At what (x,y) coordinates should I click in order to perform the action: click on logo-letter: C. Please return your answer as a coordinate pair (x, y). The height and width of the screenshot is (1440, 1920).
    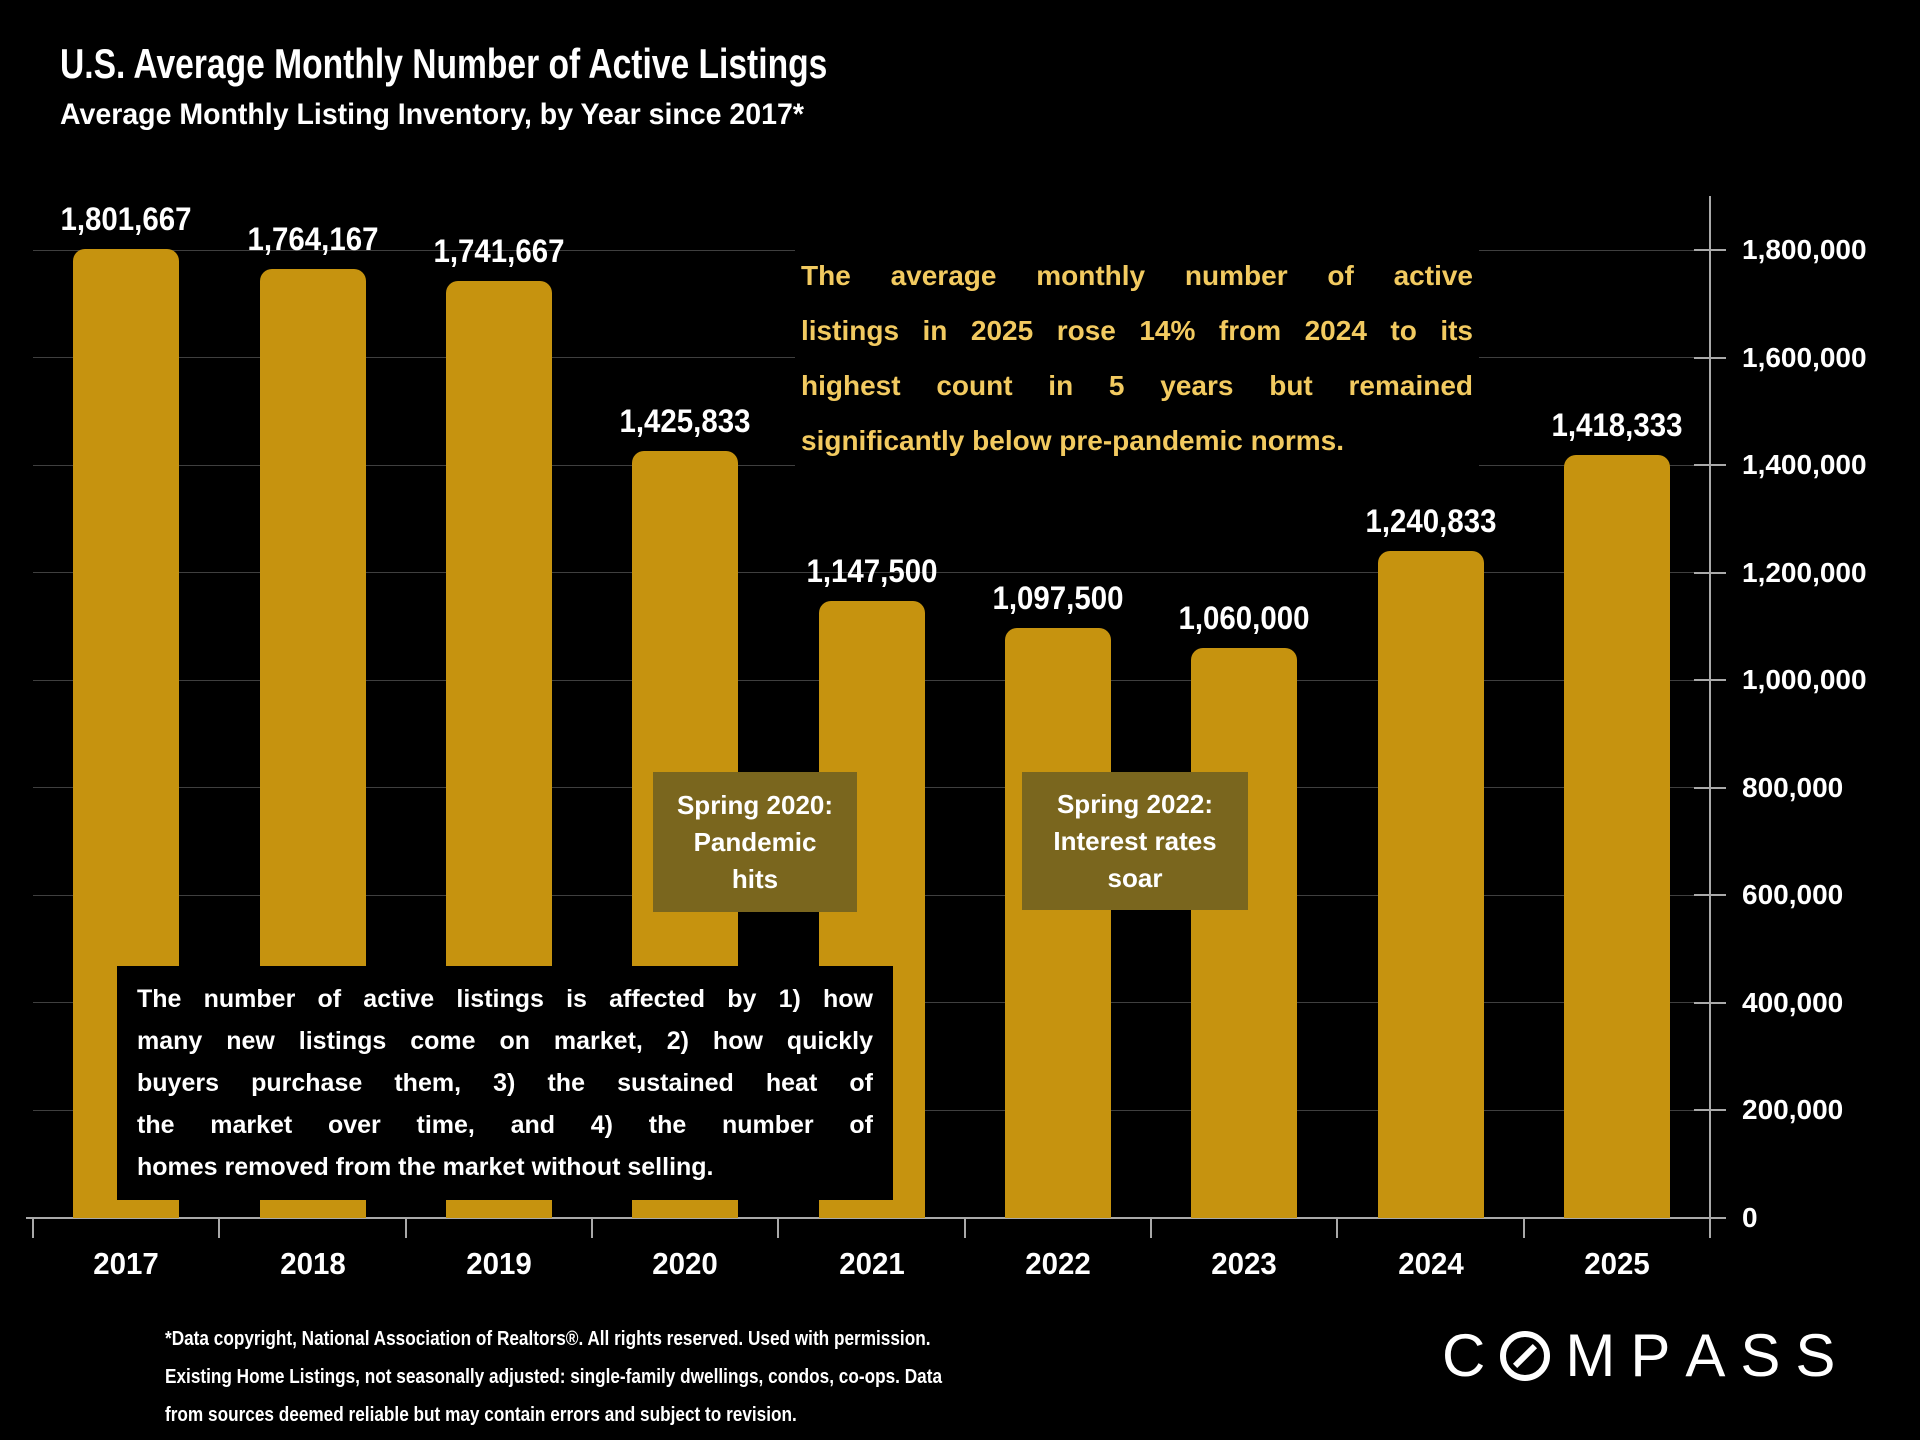
    Looking at the image, I should click on (1464, 1355).